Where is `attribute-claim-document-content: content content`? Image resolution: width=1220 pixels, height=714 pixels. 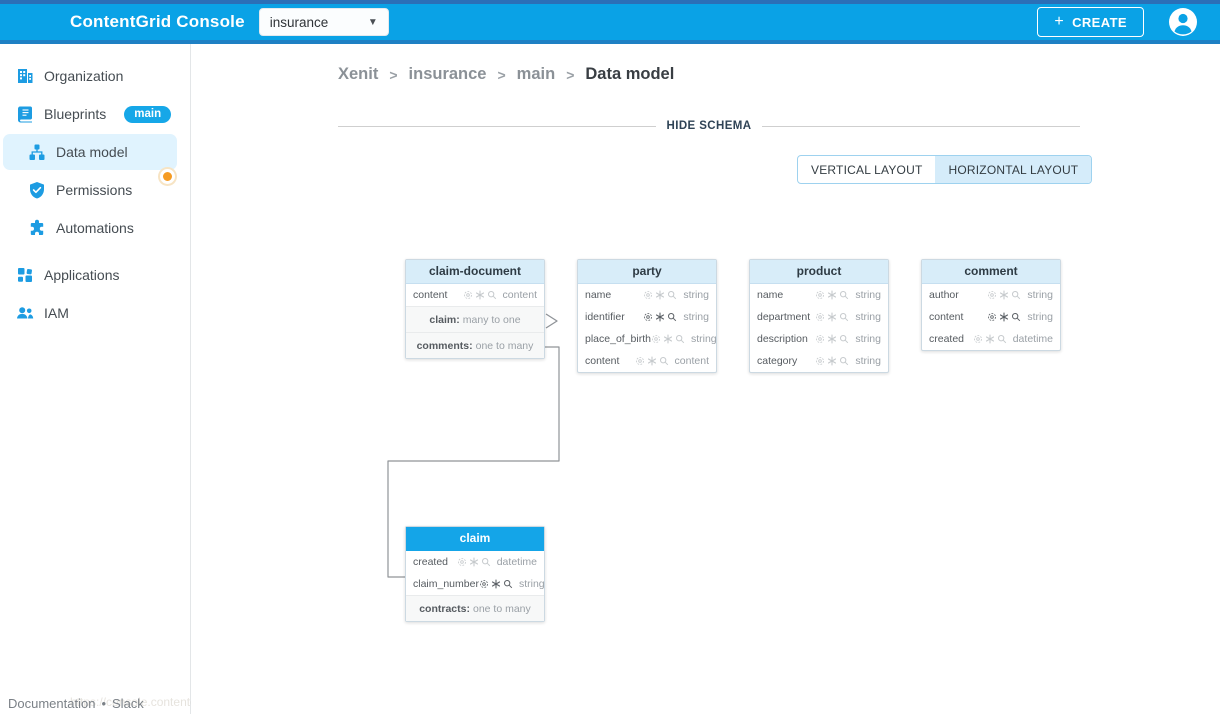
attribute-claim-document-content: content content is located at coordinates (475, 295).